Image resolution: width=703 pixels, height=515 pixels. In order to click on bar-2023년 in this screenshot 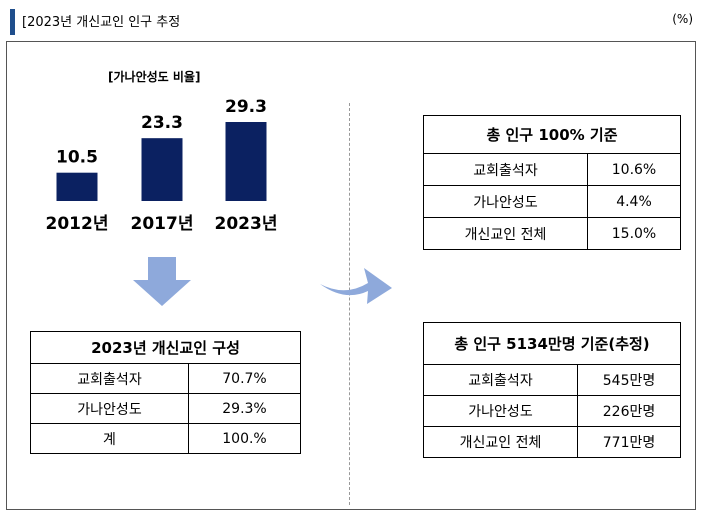, I will do `click(246, 161)`.